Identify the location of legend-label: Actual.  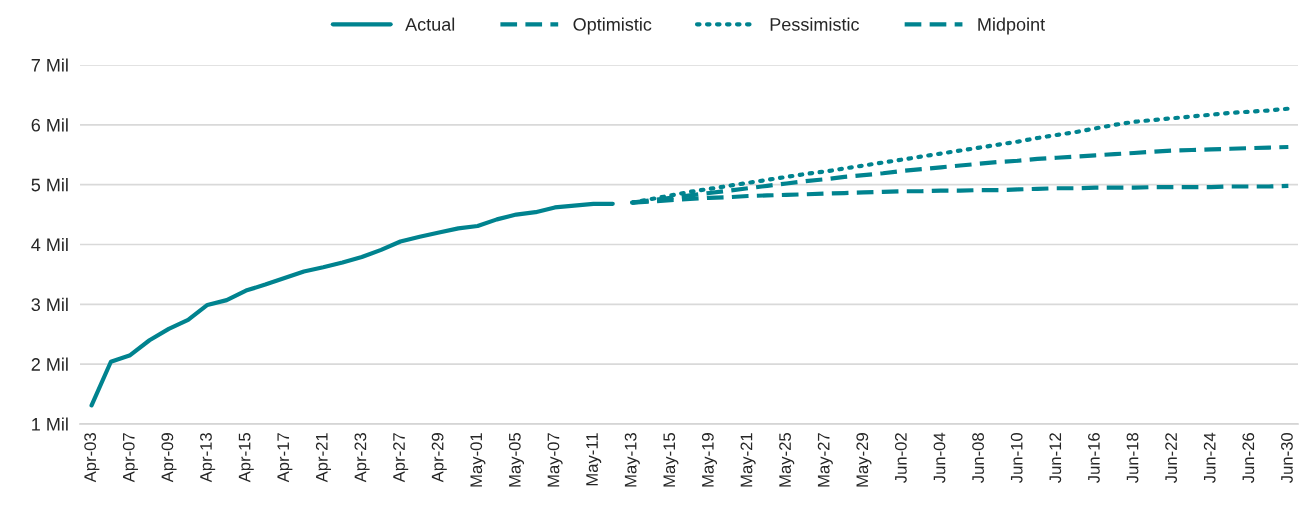
(430, 24).